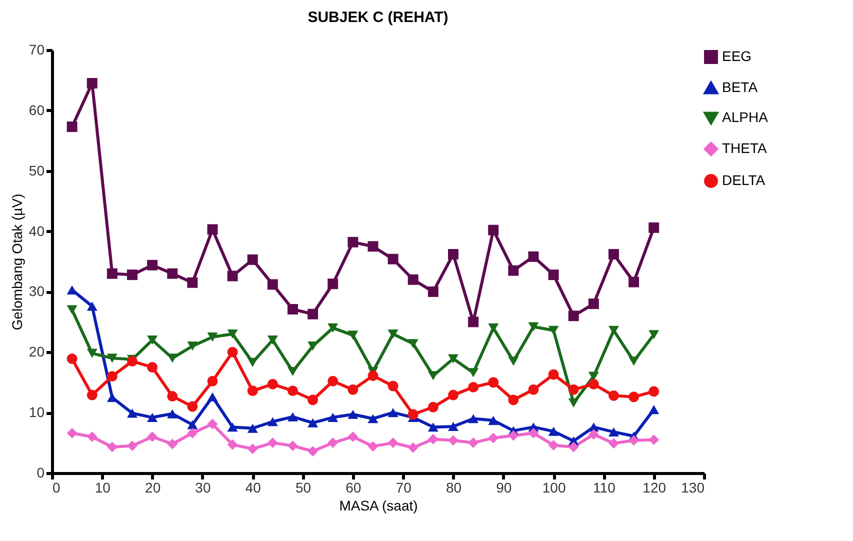  I want to click on legend-label: DELTA, so click(744, 180).